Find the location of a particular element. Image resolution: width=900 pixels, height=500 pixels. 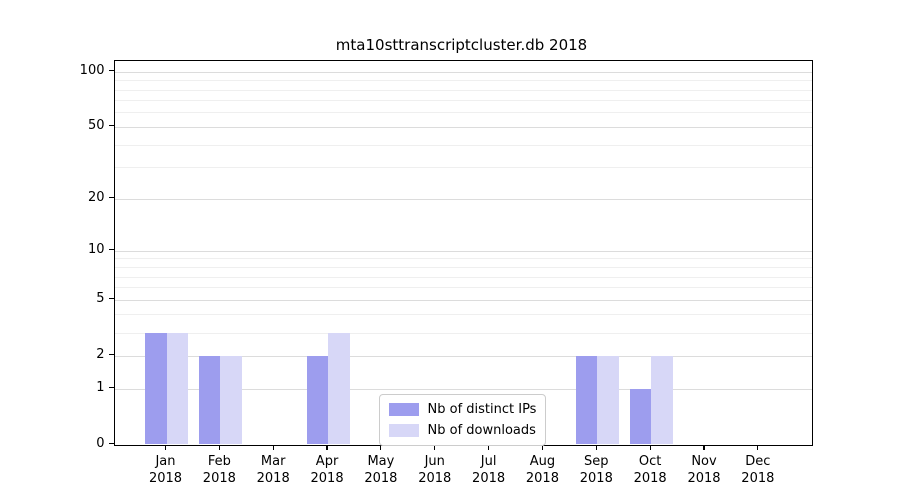

y-tick-label: 100 is located at coordinates (92, 70).